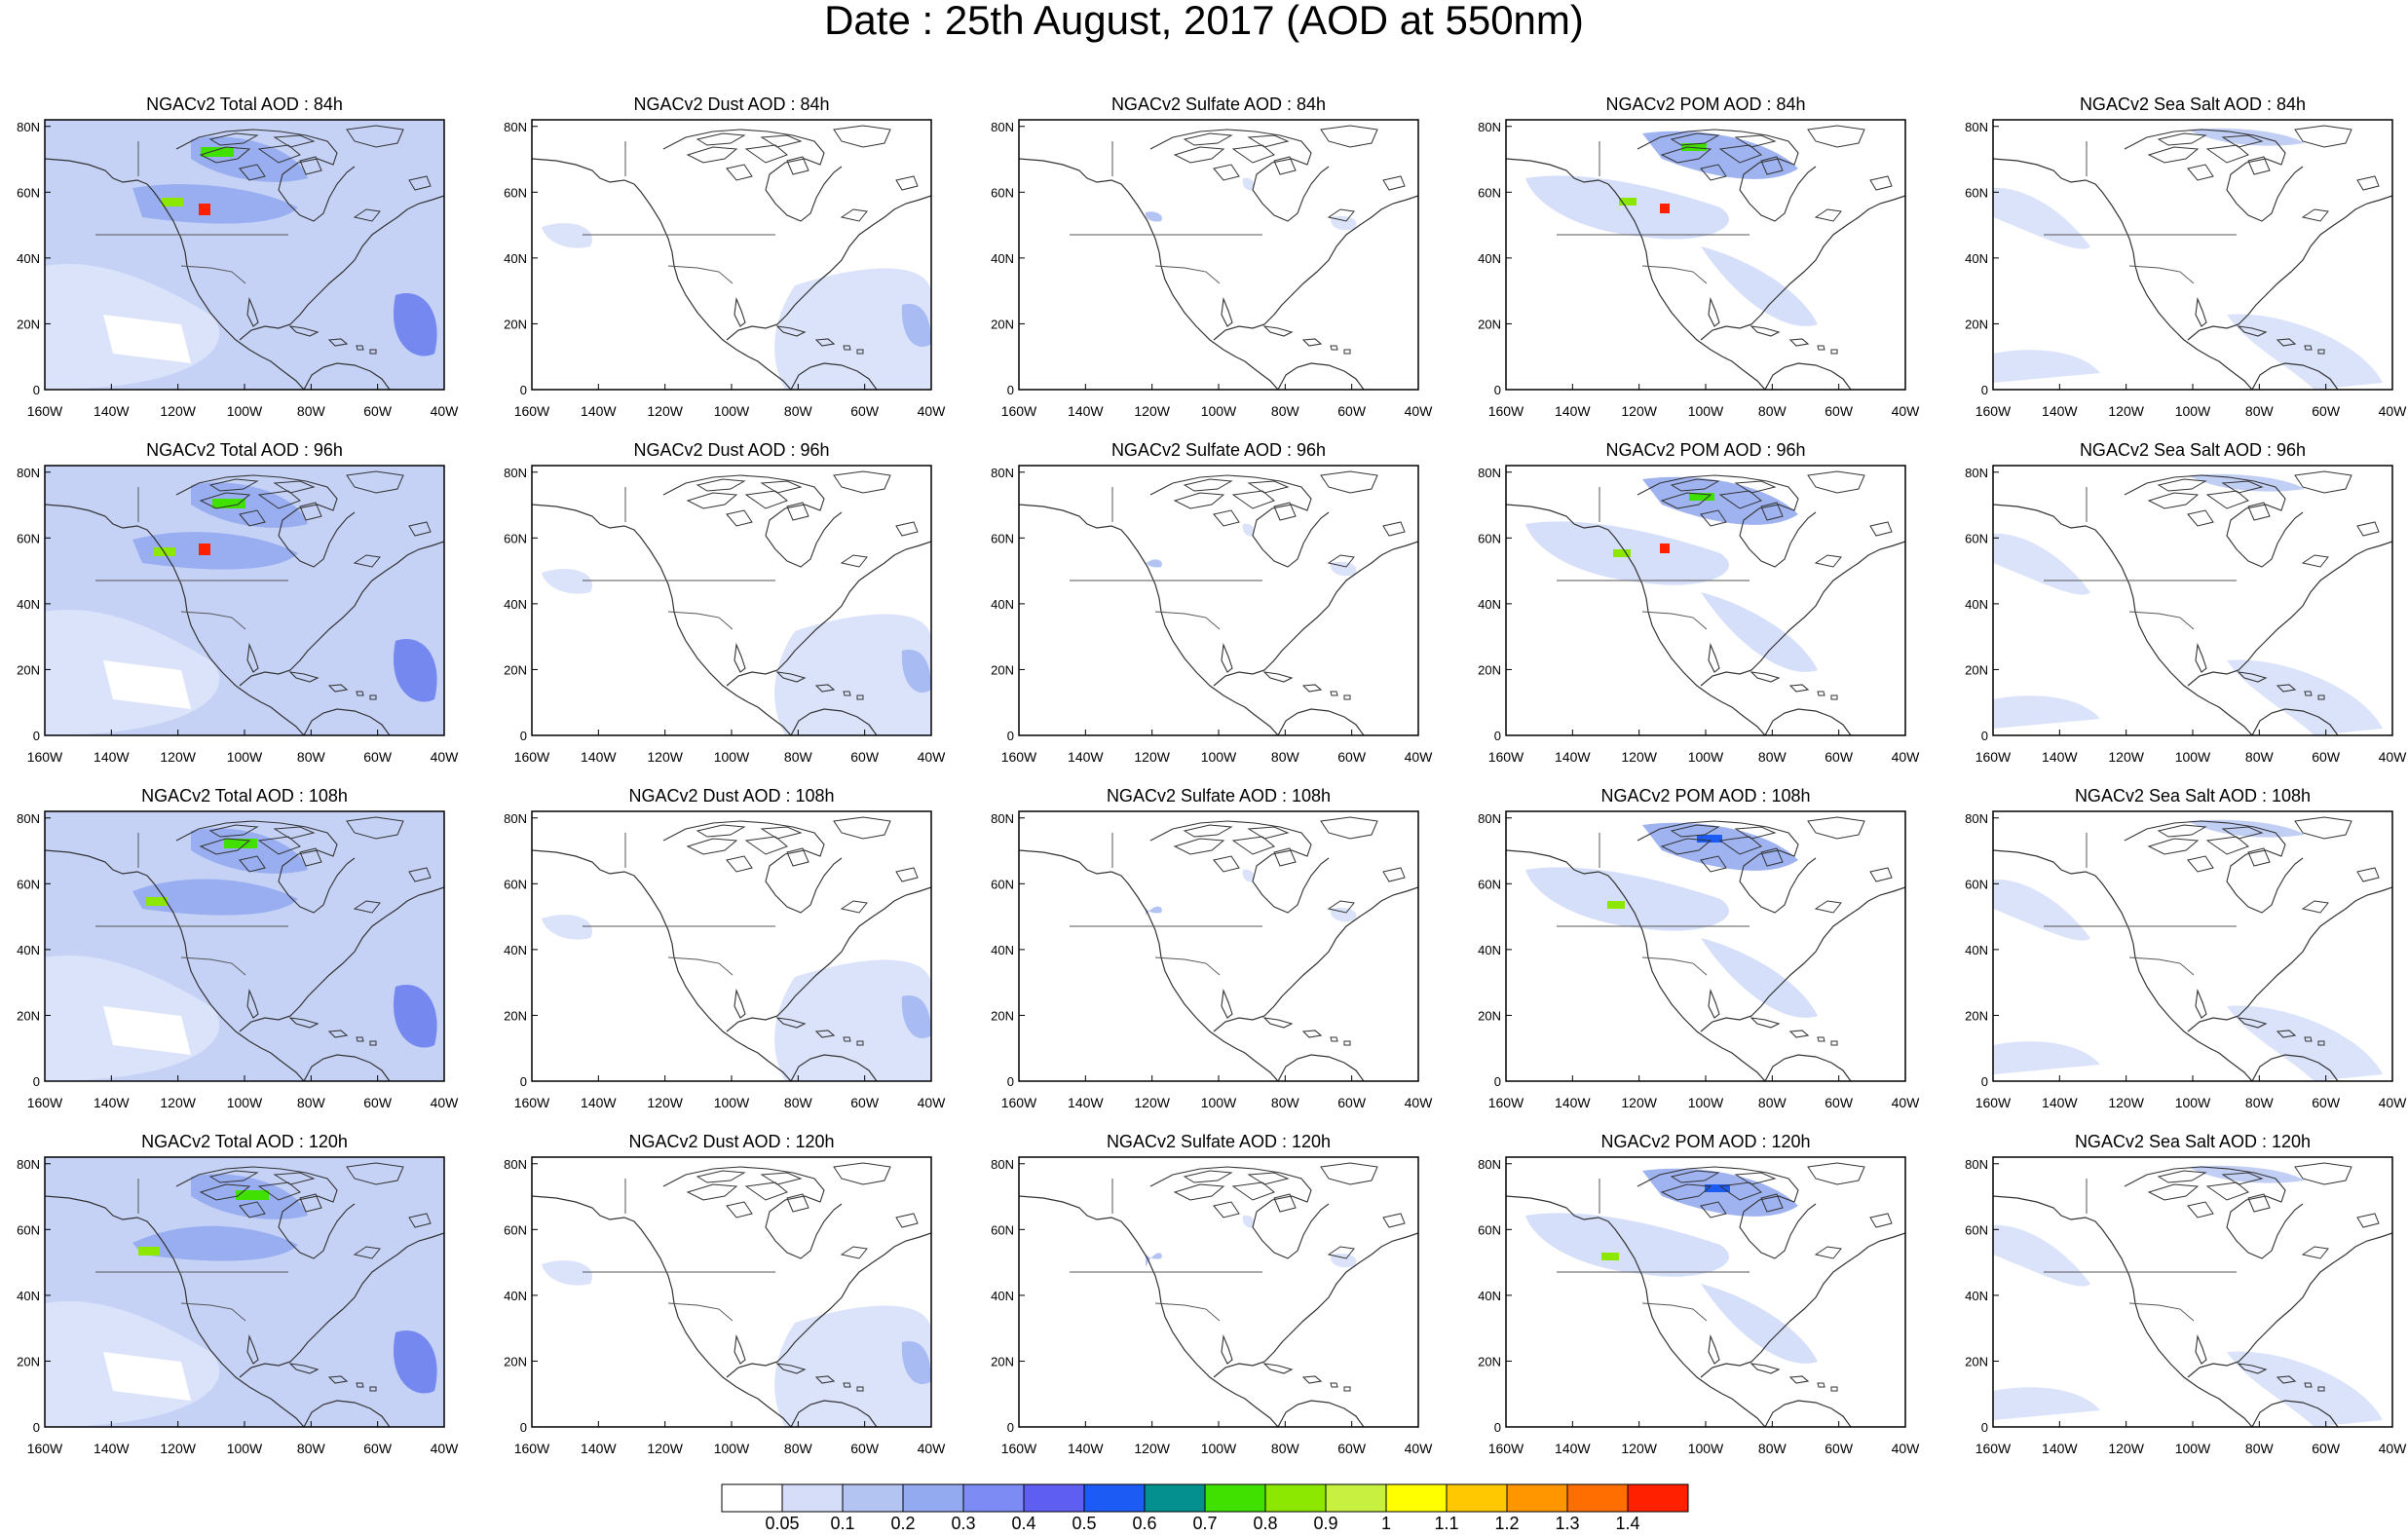  Describe the element at coordinates (2193, 104) in the screenshot. I see `panel-title: NGACv2 Sea Salt AOD : 84h` at that location.